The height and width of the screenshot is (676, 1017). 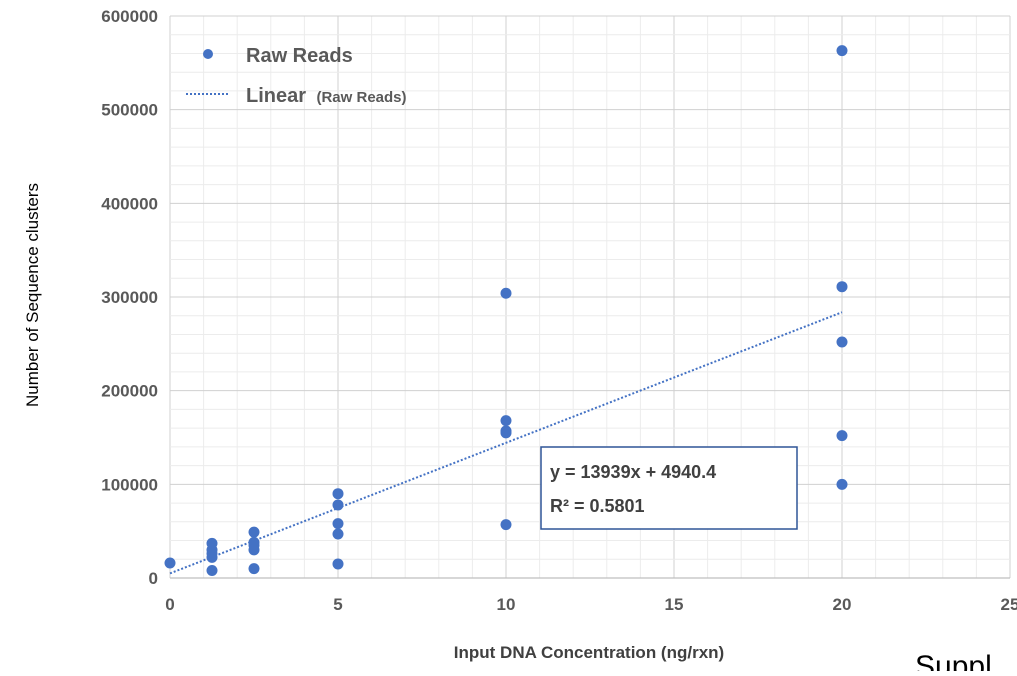 I want to click on legend-marker-raw-reads, so click(x=208, y=54).